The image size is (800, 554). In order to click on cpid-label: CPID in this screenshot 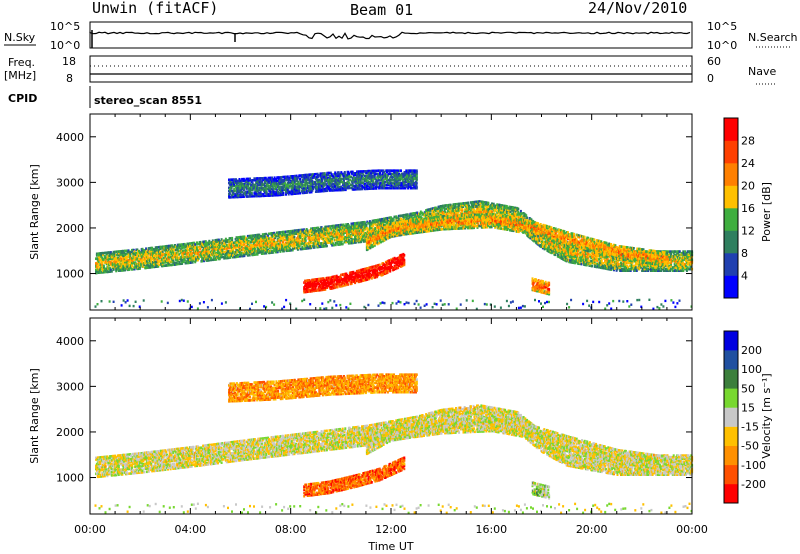, I will do `click(22, 98)`.